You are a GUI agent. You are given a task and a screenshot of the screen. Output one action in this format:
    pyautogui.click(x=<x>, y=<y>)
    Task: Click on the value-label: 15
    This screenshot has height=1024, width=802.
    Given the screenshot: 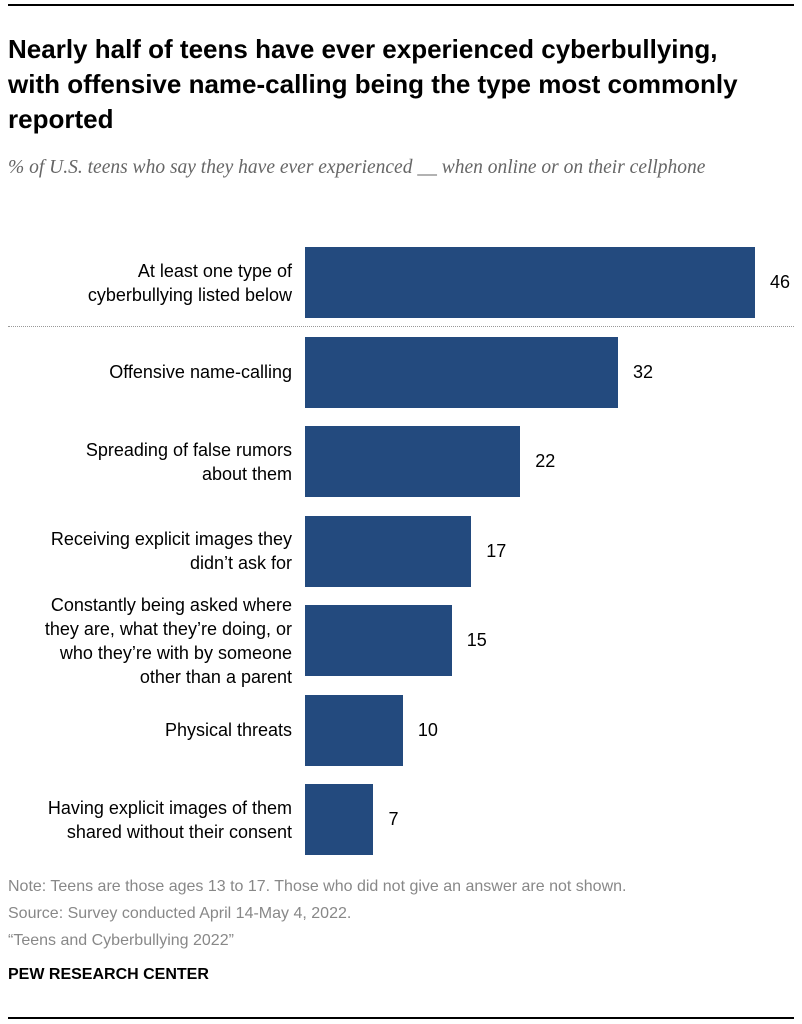 What is the action you would take?
    pyautogui.click(x=476, y=640)
    